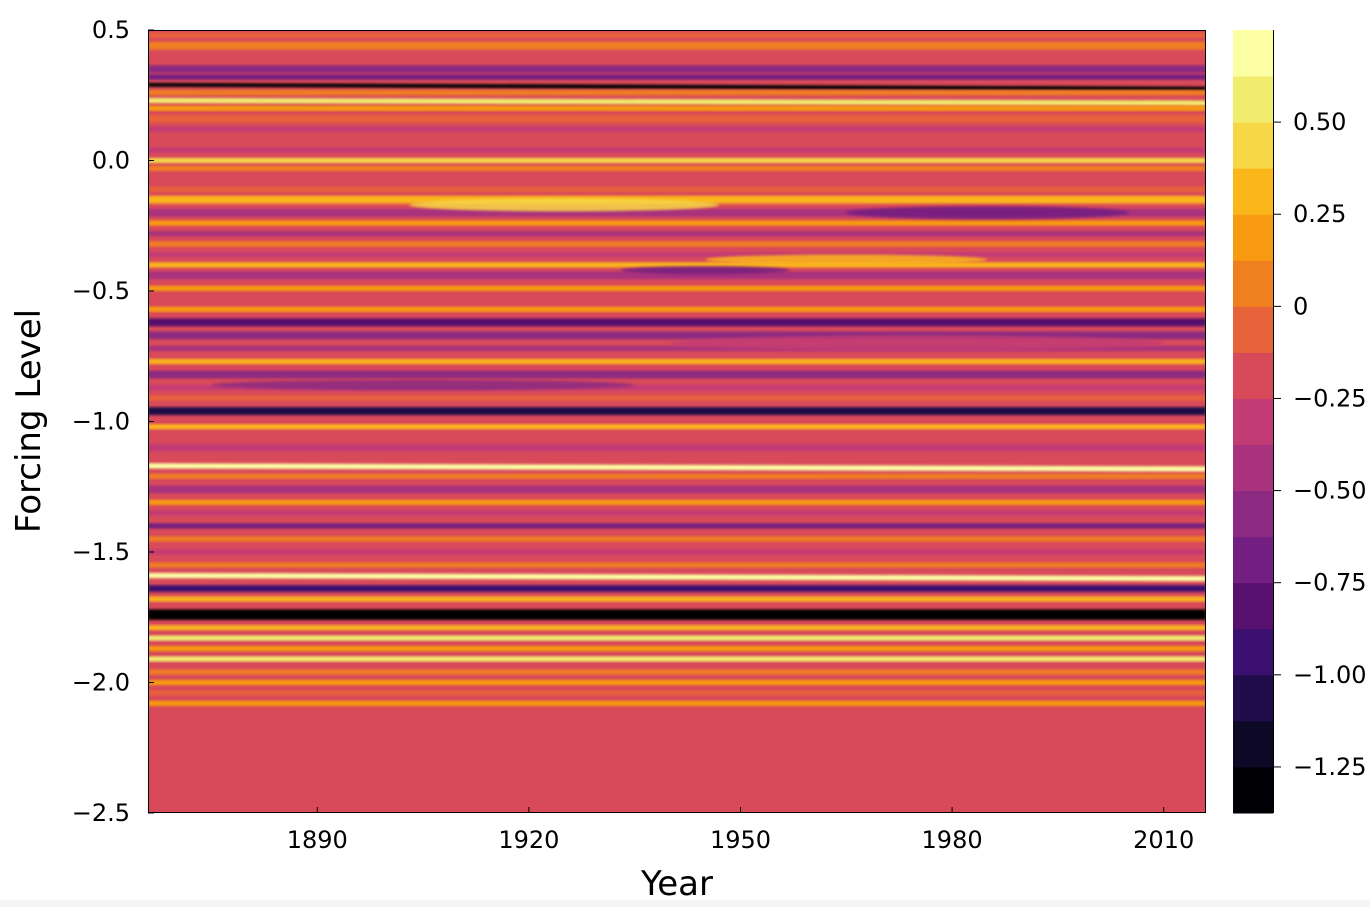 The image size is (1370, 912). Describe the element at coordinates (111, 30) in the screenshot. I see `y-tick-label: 0.5` at that location.